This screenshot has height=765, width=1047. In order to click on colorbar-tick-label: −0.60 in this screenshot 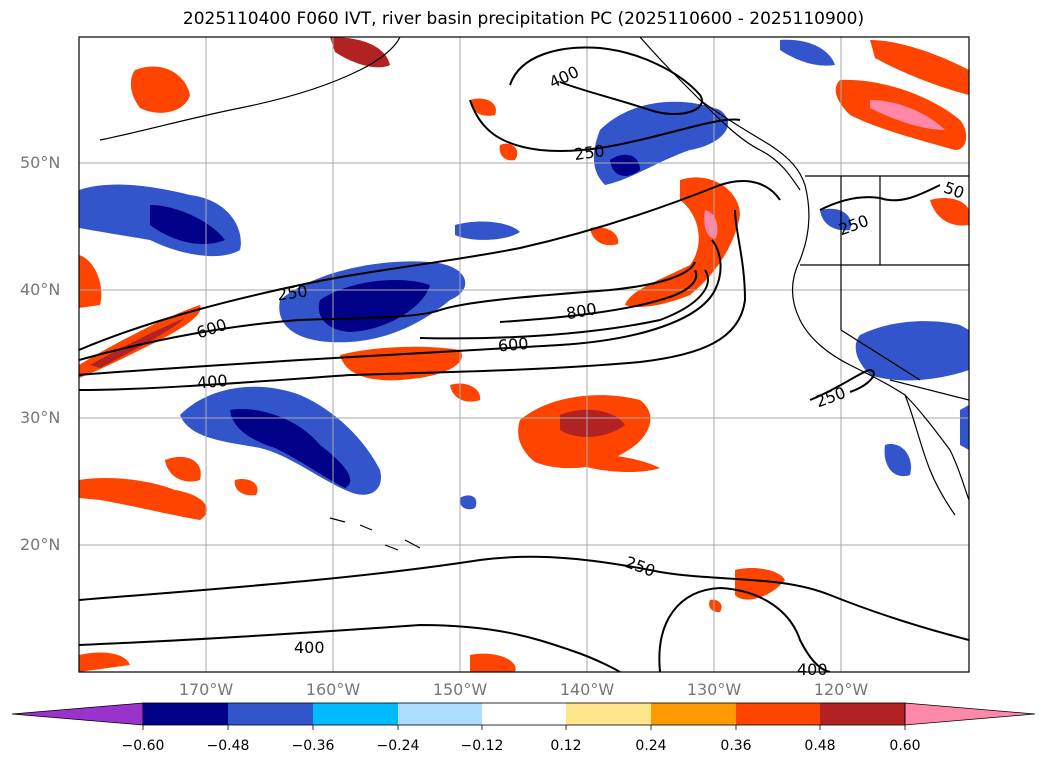, I will do `click(143, 746)`.